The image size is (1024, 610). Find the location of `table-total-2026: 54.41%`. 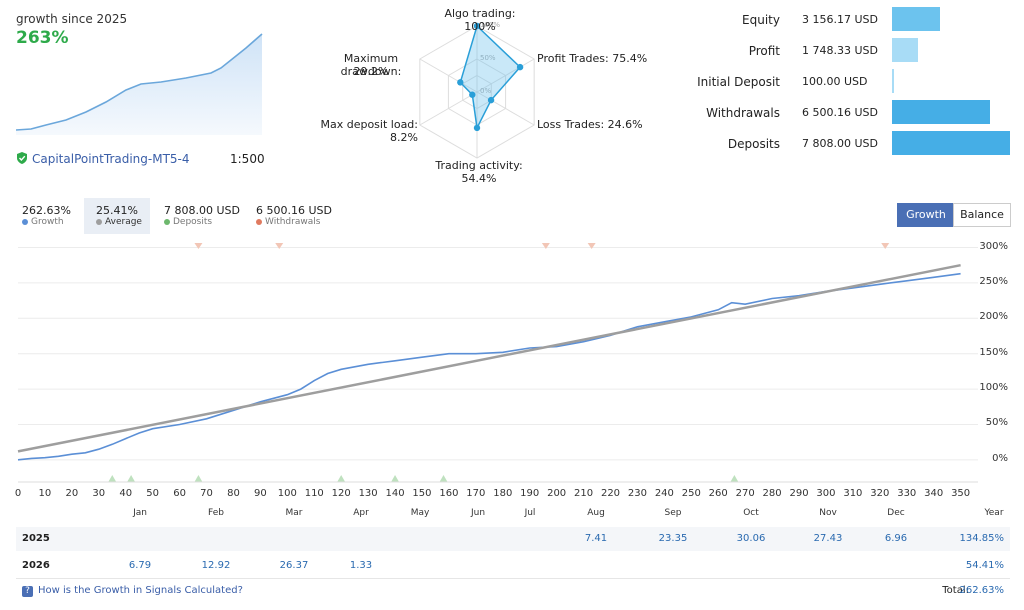

table-total-2026: 54.41% is located at coordinates (984, 565).